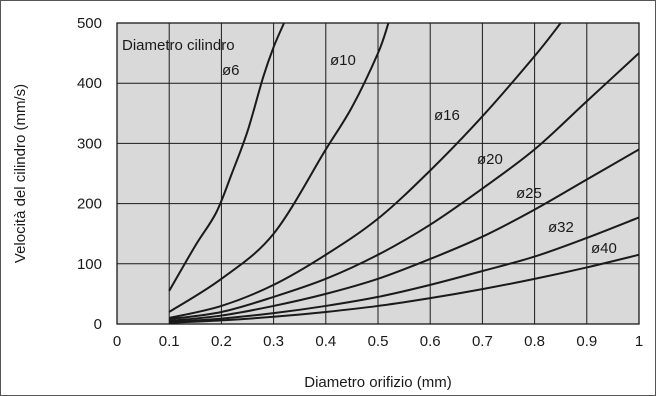 This screenshot has width=656, height=396. Describe the element at coordinates (89, 204) in the screenshot. I see `y-tick-label: 200` at that location.